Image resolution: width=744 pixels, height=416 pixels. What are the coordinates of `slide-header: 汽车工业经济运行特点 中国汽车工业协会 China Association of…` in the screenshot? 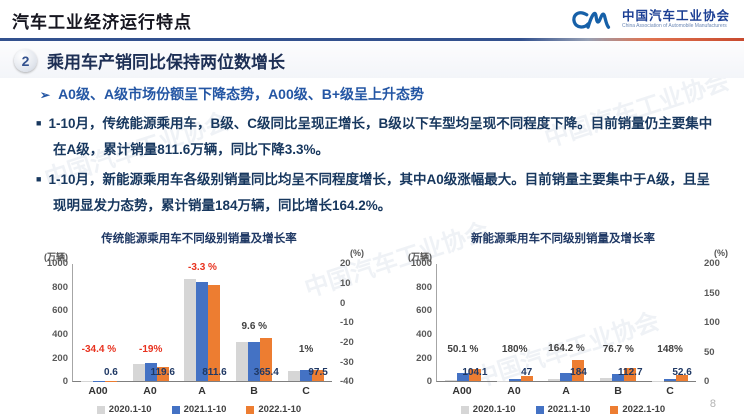 It's located at (372, 19).